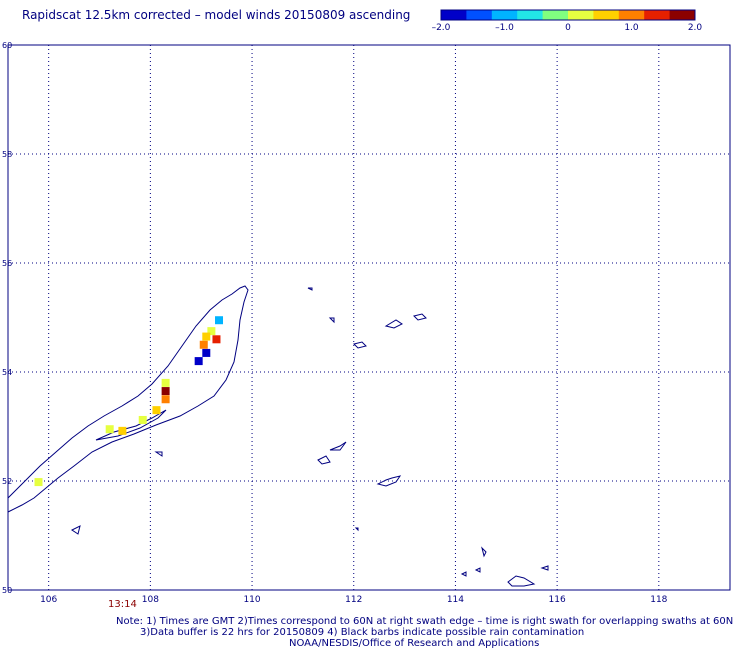 The height and width of the screenshot is (650, 740). Describe the element at coordinates (7, 481) in the screenshot. I see `lat-tick-label: 52` at that location.